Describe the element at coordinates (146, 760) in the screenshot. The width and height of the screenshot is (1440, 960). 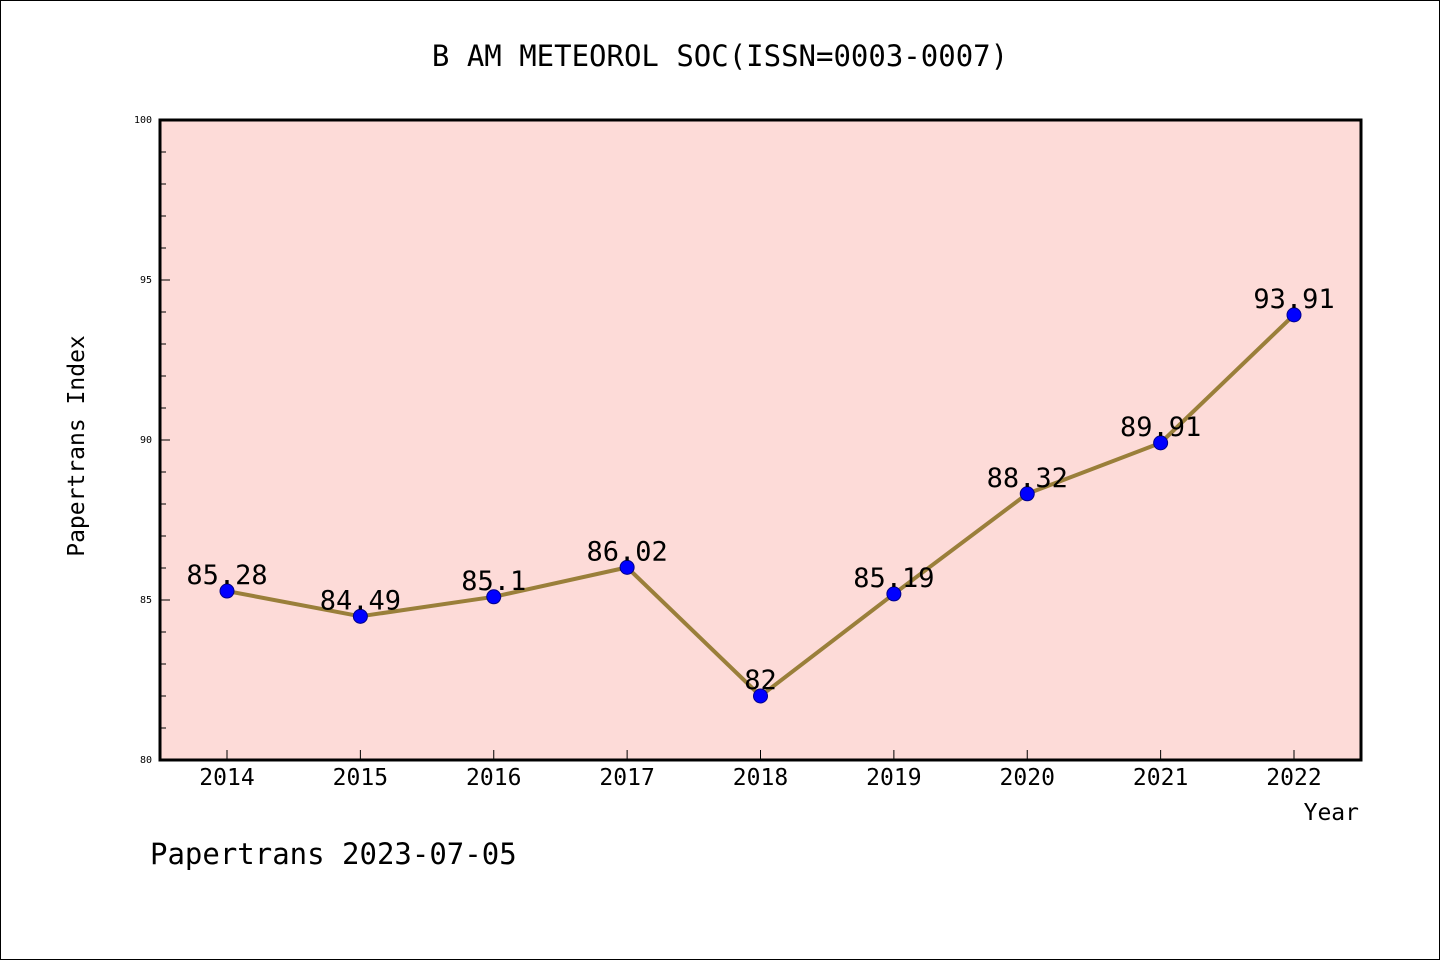
I see `y-tick-label: 80` at that location.